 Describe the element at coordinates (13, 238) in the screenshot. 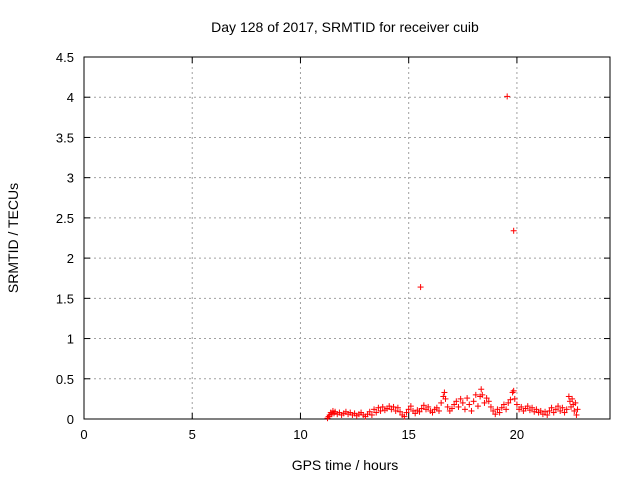

I see `y-axis-label: SRMTID / TECUs` at that location.